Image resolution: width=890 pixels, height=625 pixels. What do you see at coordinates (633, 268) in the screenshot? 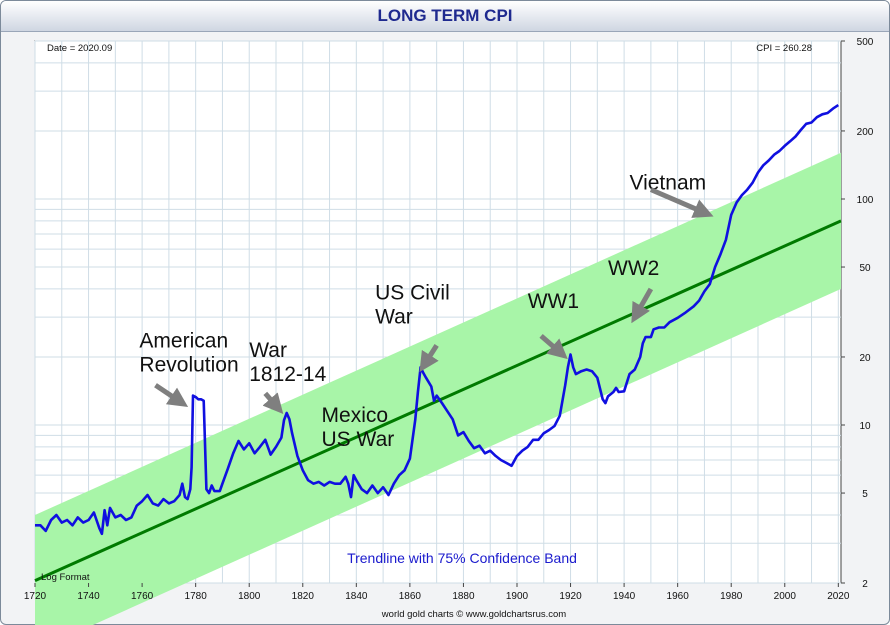
I see `annotation-label: WW2` at bounding box center [633, 268].